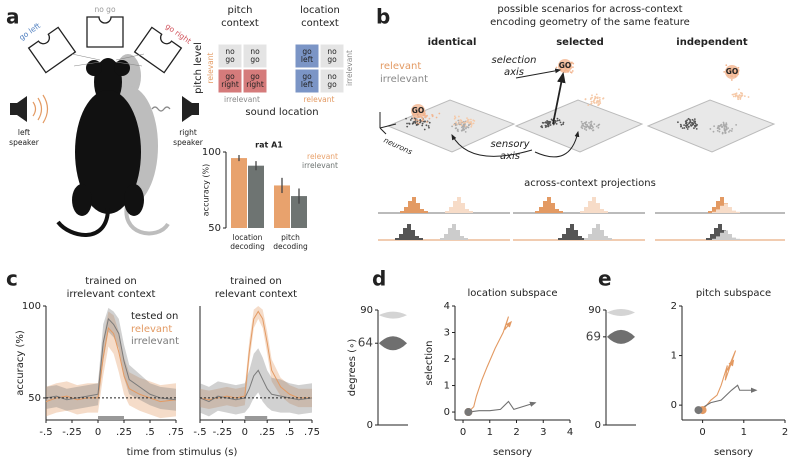 The width and height of the screenshot is (800, 459). What do you see at coordinates (72, 432) in the screenshot?
I see `x-tick-label: -.25` at bounding box center [72, 432].